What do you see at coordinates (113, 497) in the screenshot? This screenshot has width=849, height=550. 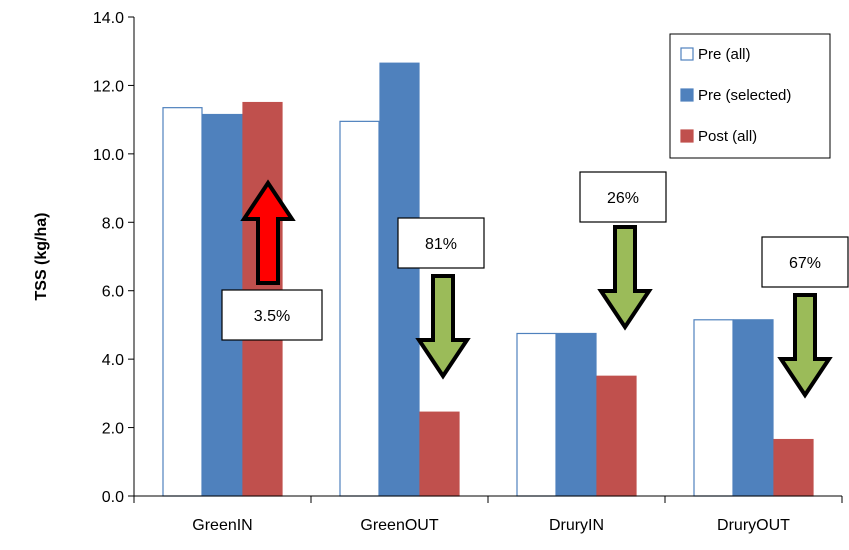 I see `y-tick-label: 0.0` at bounding box center [113, 497].